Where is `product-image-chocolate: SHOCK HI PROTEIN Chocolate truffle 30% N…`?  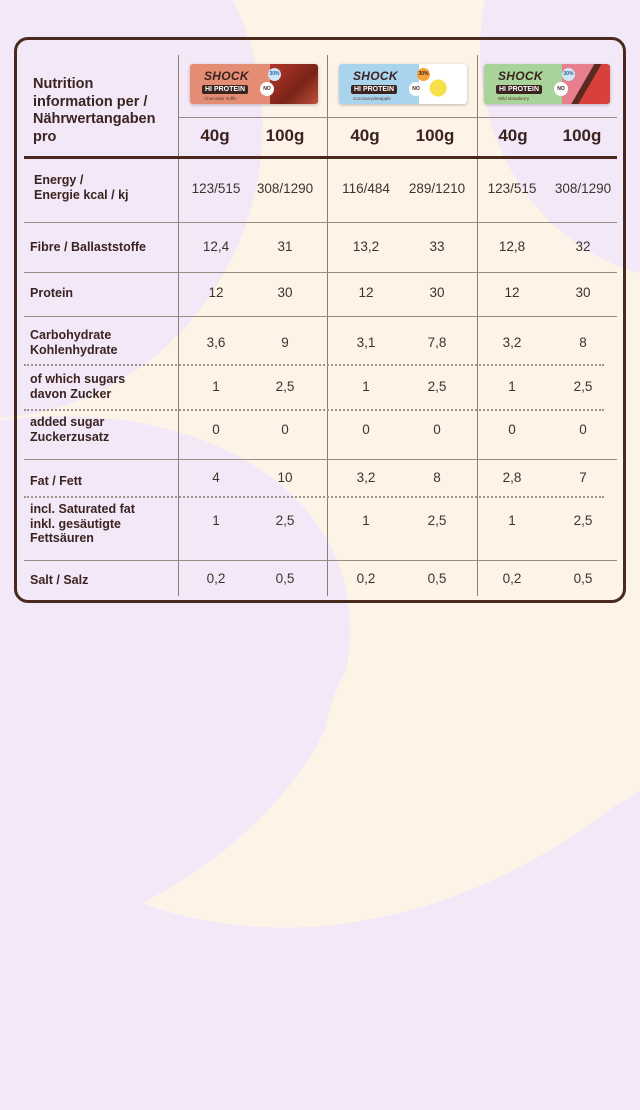 product-image-chocolate: SHOCK HI PROTEIN Chocolate truffle 30% N… is located at coordinates (254, 84).